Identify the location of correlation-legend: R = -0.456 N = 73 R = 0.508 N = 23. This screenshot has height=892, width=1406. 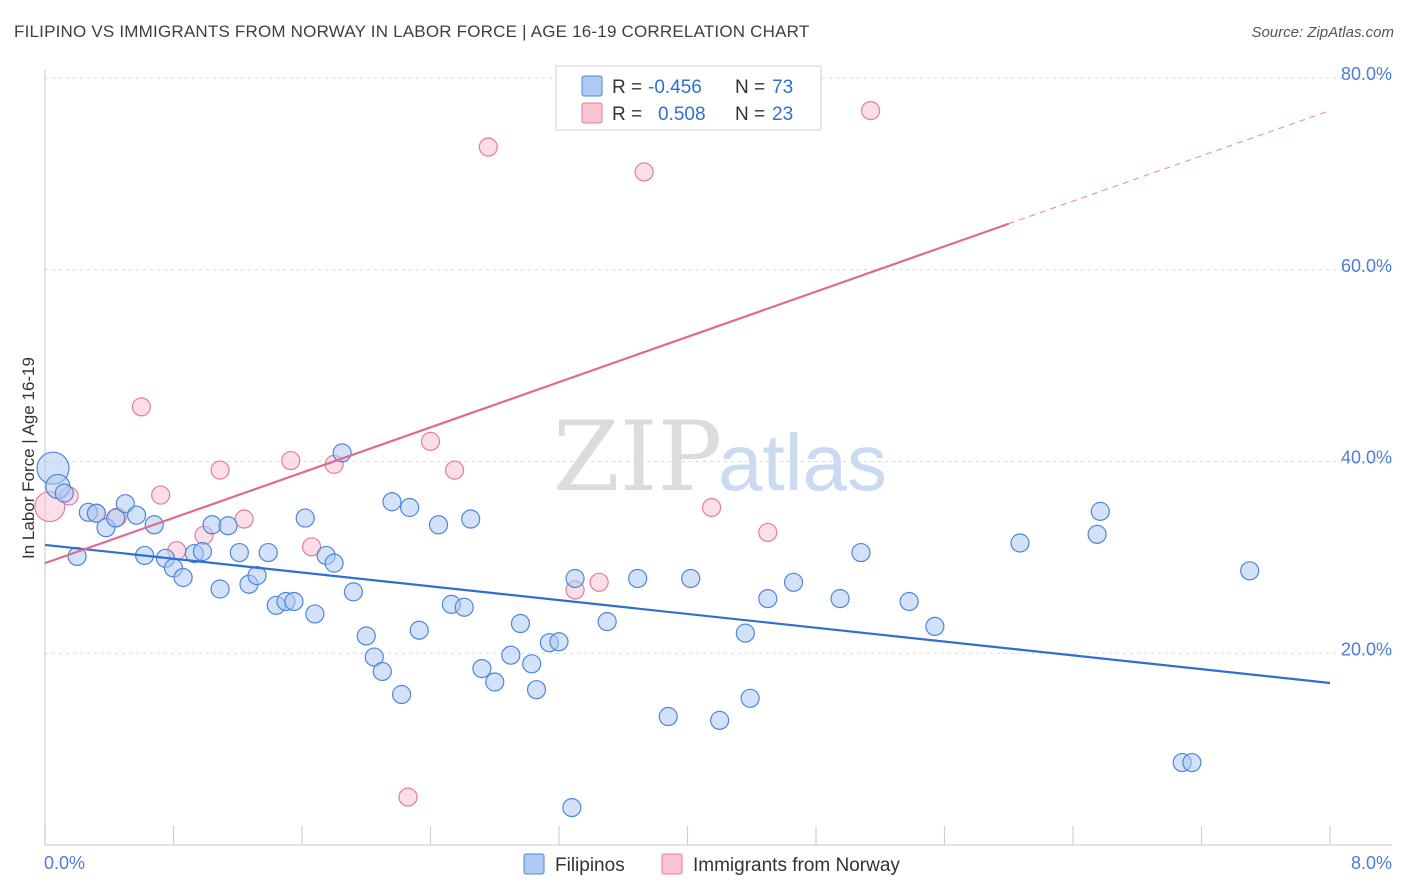
(688, 98).